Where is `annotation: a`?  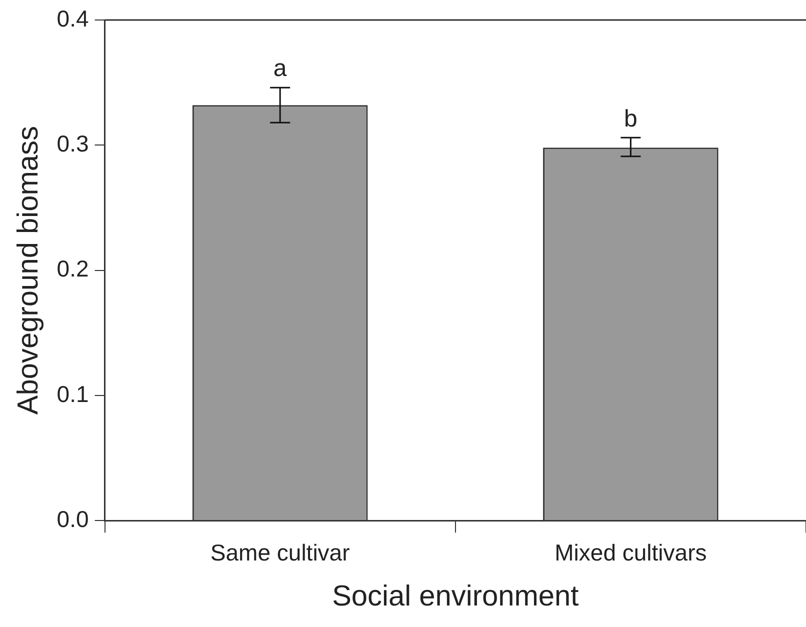 annotation: a is located at coordinates (280, 68).